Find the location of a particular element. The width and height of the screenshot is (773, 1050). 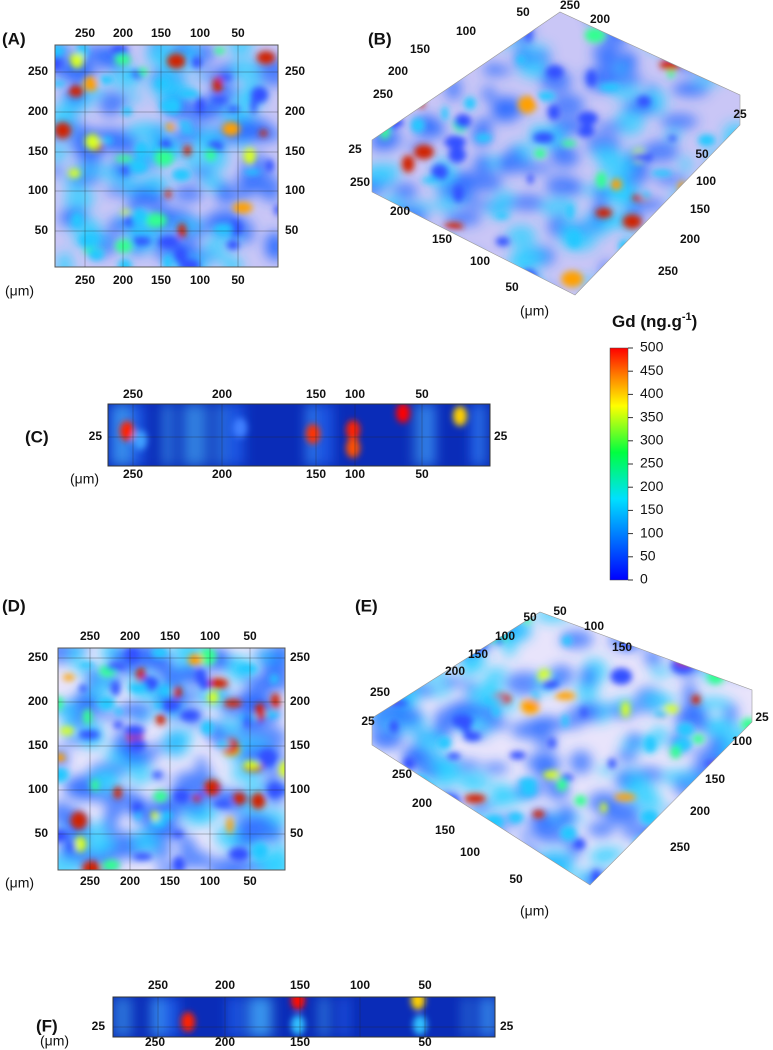

colorbar-tick-label: 0 is located at coordinates (644, 579).